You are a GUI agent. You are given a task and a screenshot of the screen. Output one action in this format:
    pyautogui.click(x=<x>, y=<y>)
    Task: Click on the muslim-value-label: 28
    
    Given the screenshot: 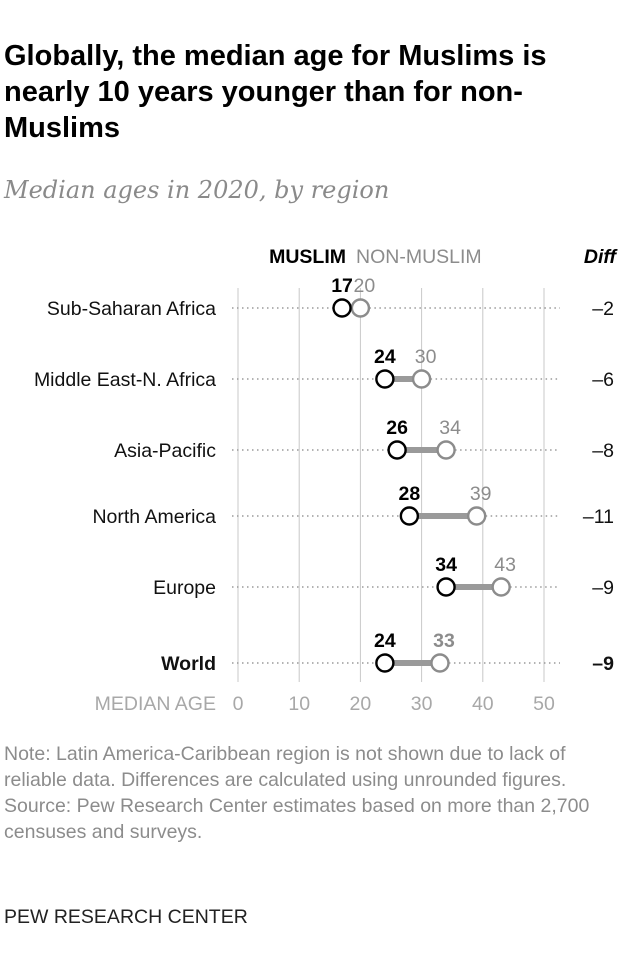 What is the action you would take?
    pyautogui.click(x=410, y=494)
    